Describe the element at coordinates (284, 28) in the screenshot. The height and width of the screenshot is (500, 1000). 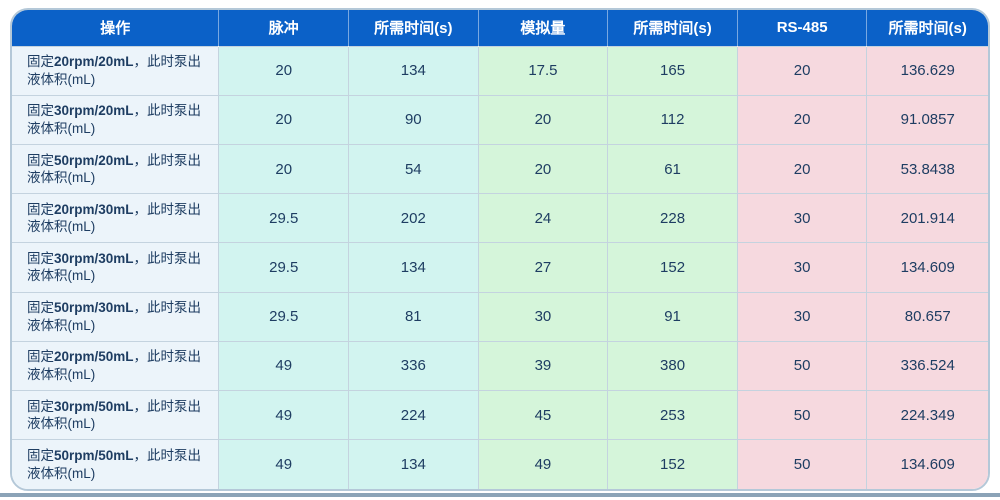
I see `header-pulse: 脉冲` at that location.